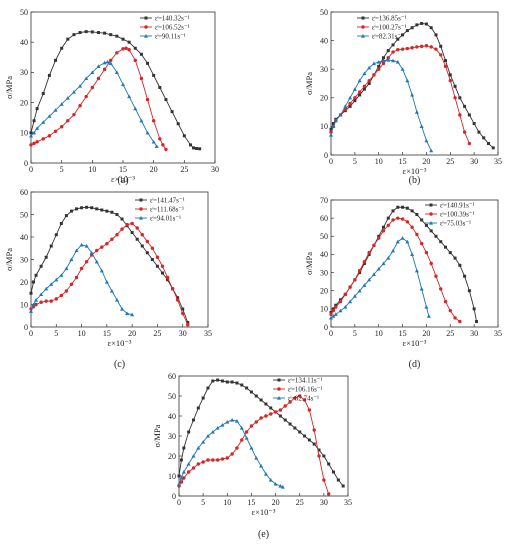 The height and width of the screenshot is (550, 515). I want to click on legend-label: ε̇=94.01s⁻¹, so click(165, 219).